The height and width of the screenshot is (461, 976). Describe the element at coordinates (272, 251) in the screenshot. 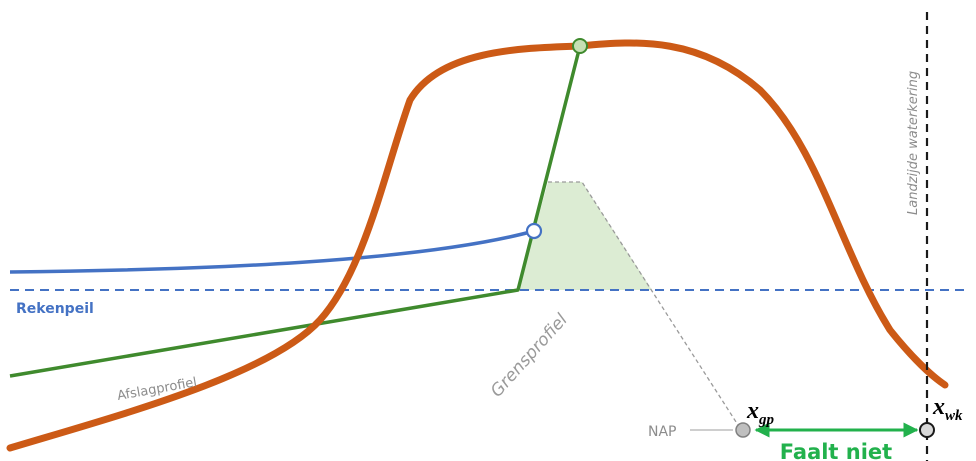

I see `blue-curve` at that location.